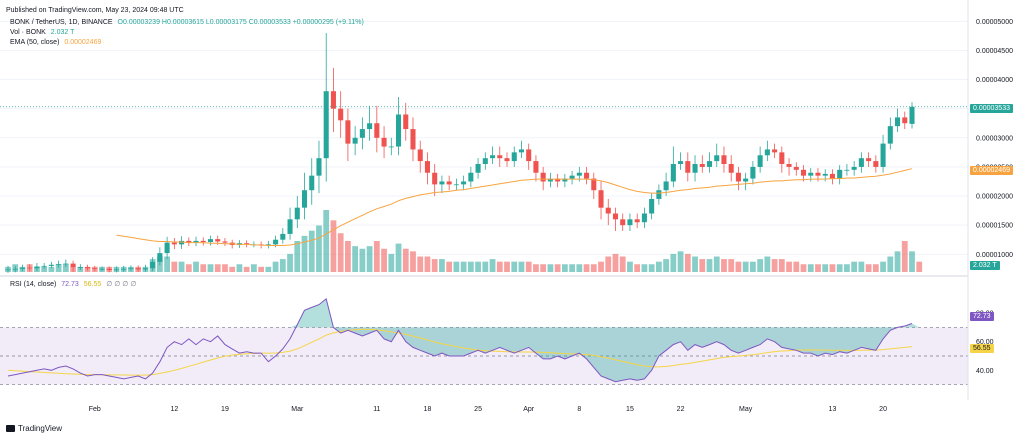 This screenshot has width=1024, height=438. What do you see at coordinates (985, 265) in the screenshot?
I see `volume-badge: 2.032 T` at bounding box center [985, 265].